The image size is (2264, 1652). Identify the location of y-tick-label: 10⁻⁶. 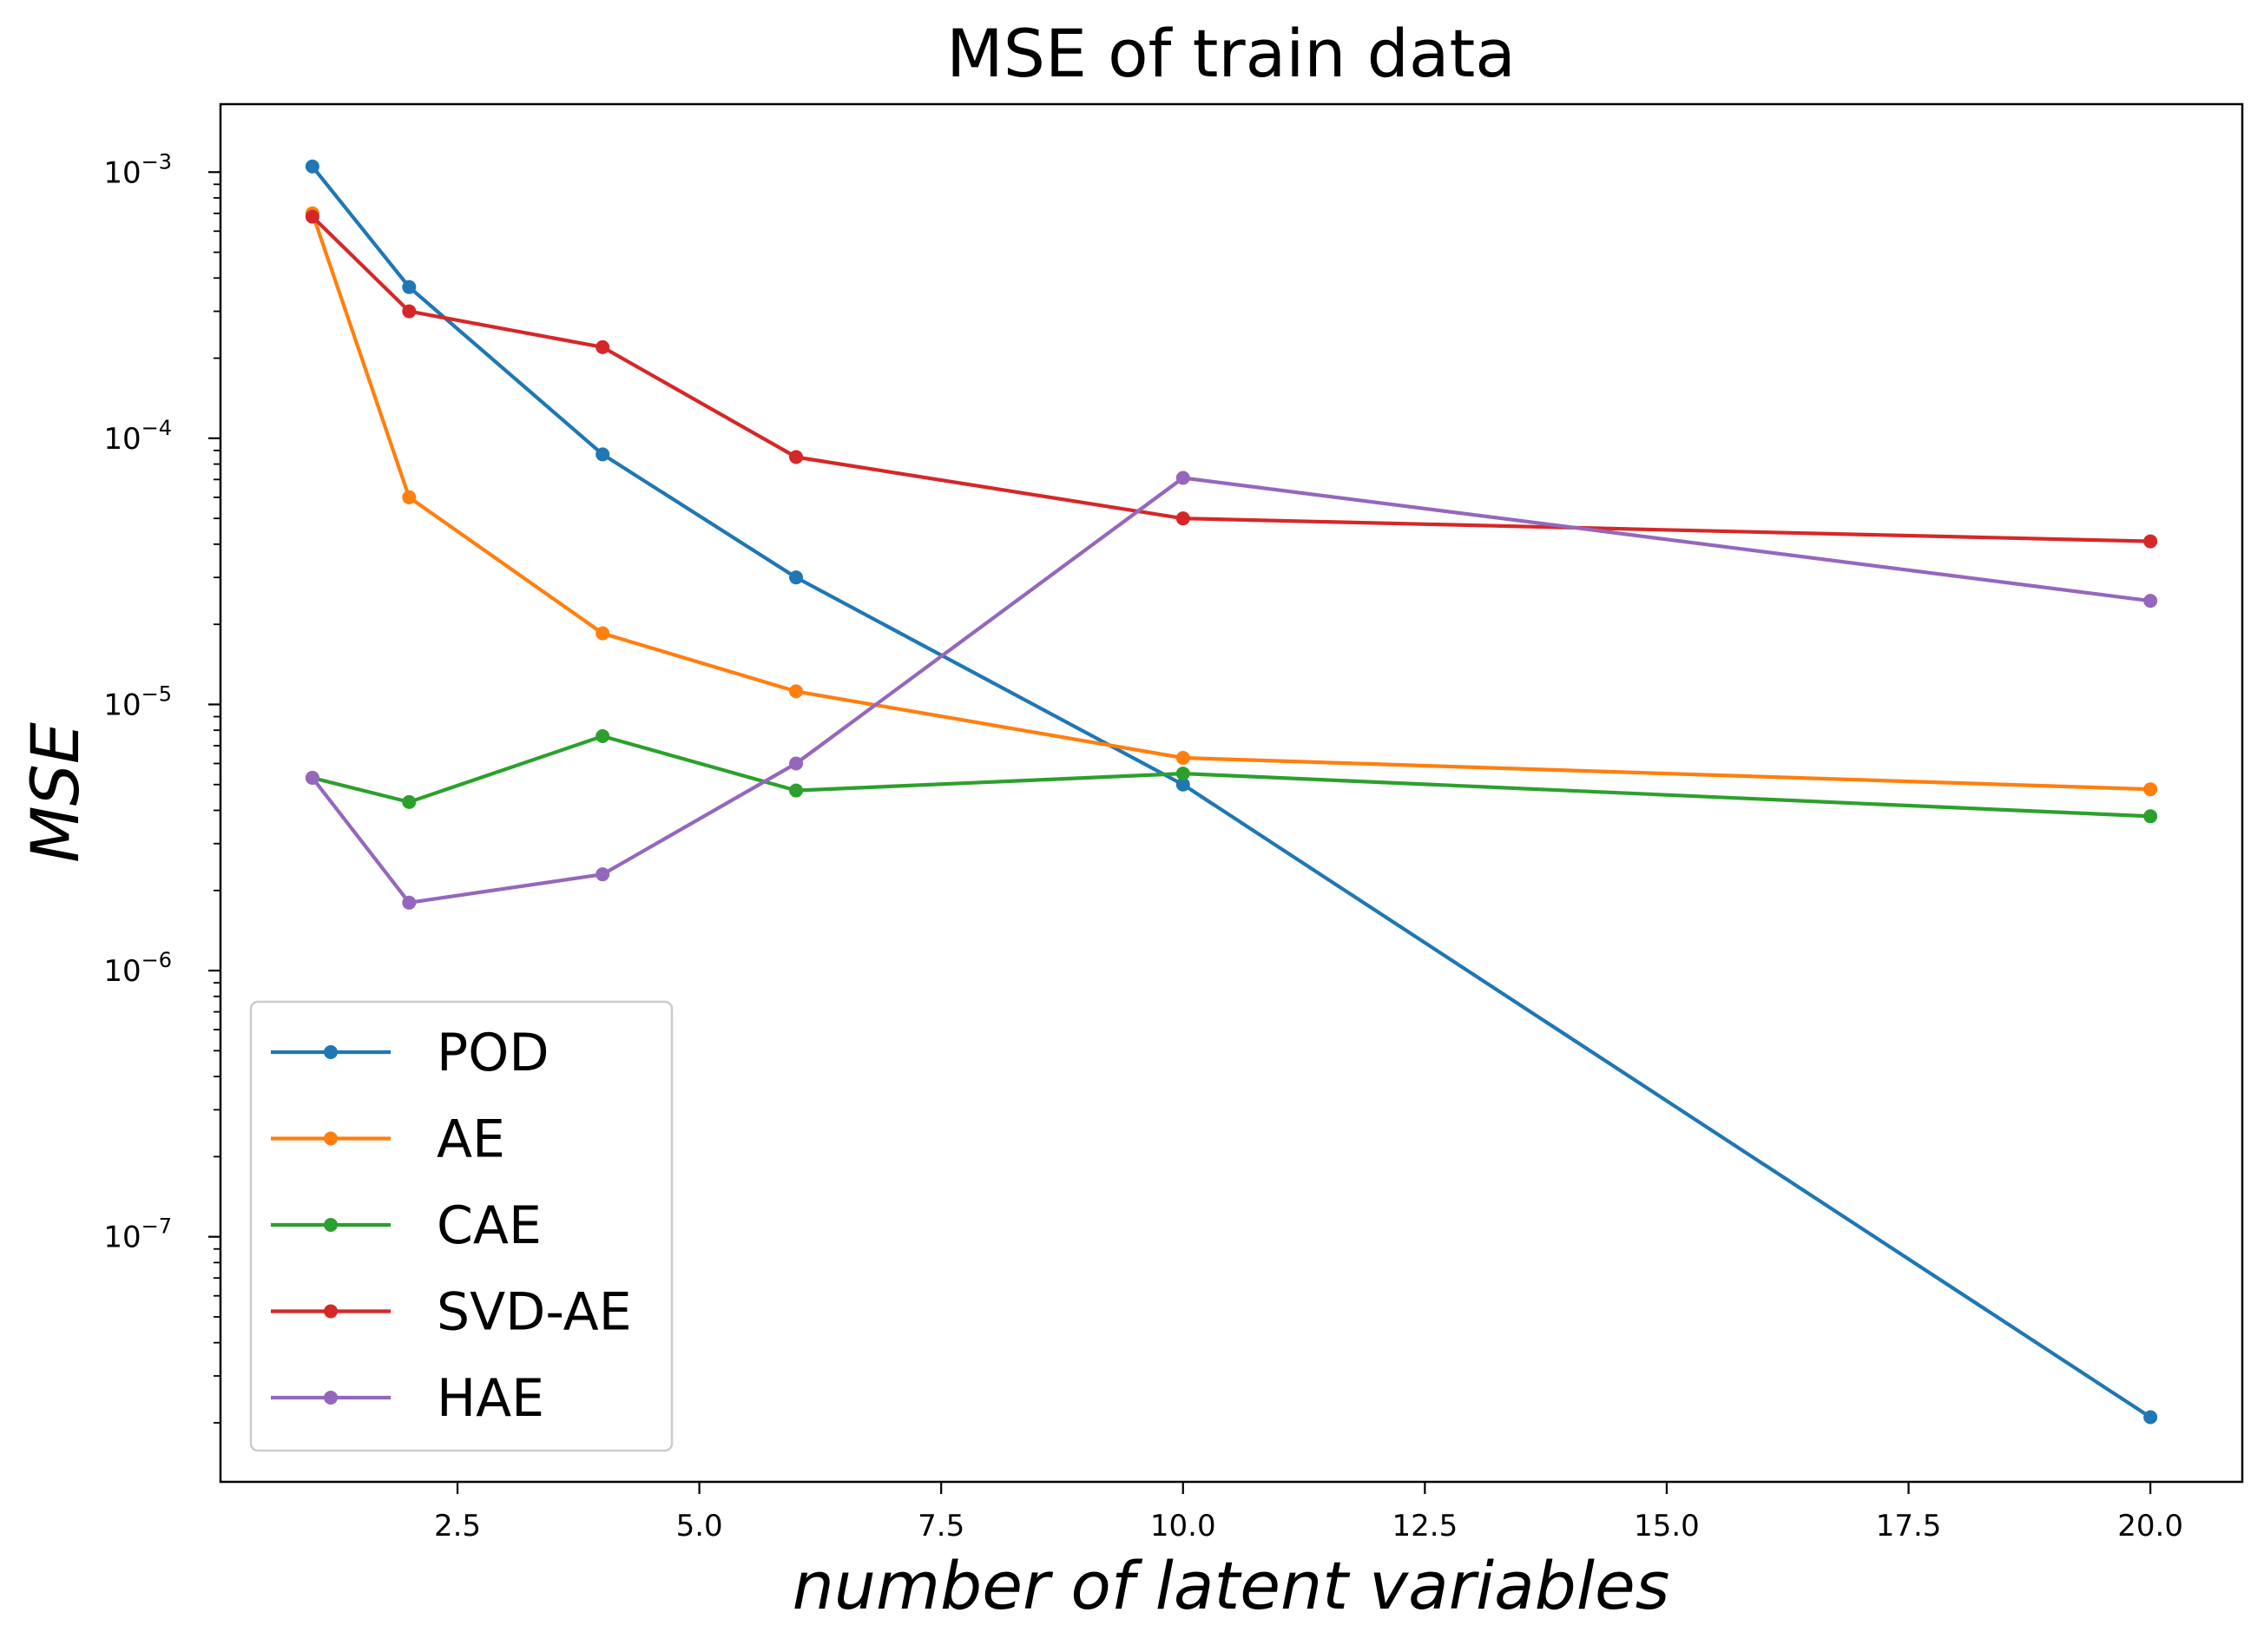
(137, 968).